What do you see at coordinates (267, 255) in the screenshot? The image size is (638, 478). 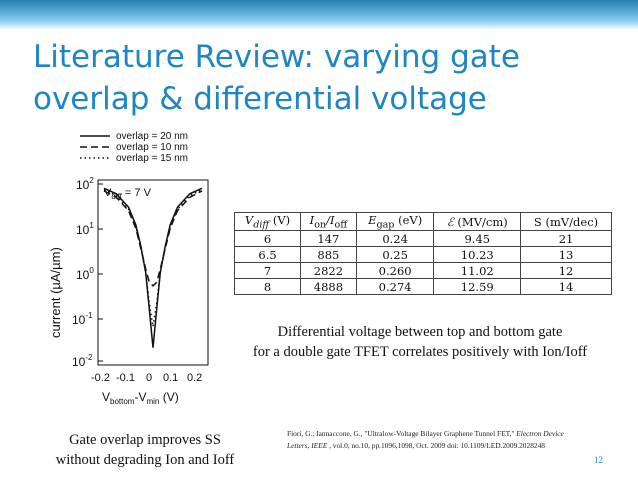 I see `table-cell: 6.5` at bounding box center [267, 255].